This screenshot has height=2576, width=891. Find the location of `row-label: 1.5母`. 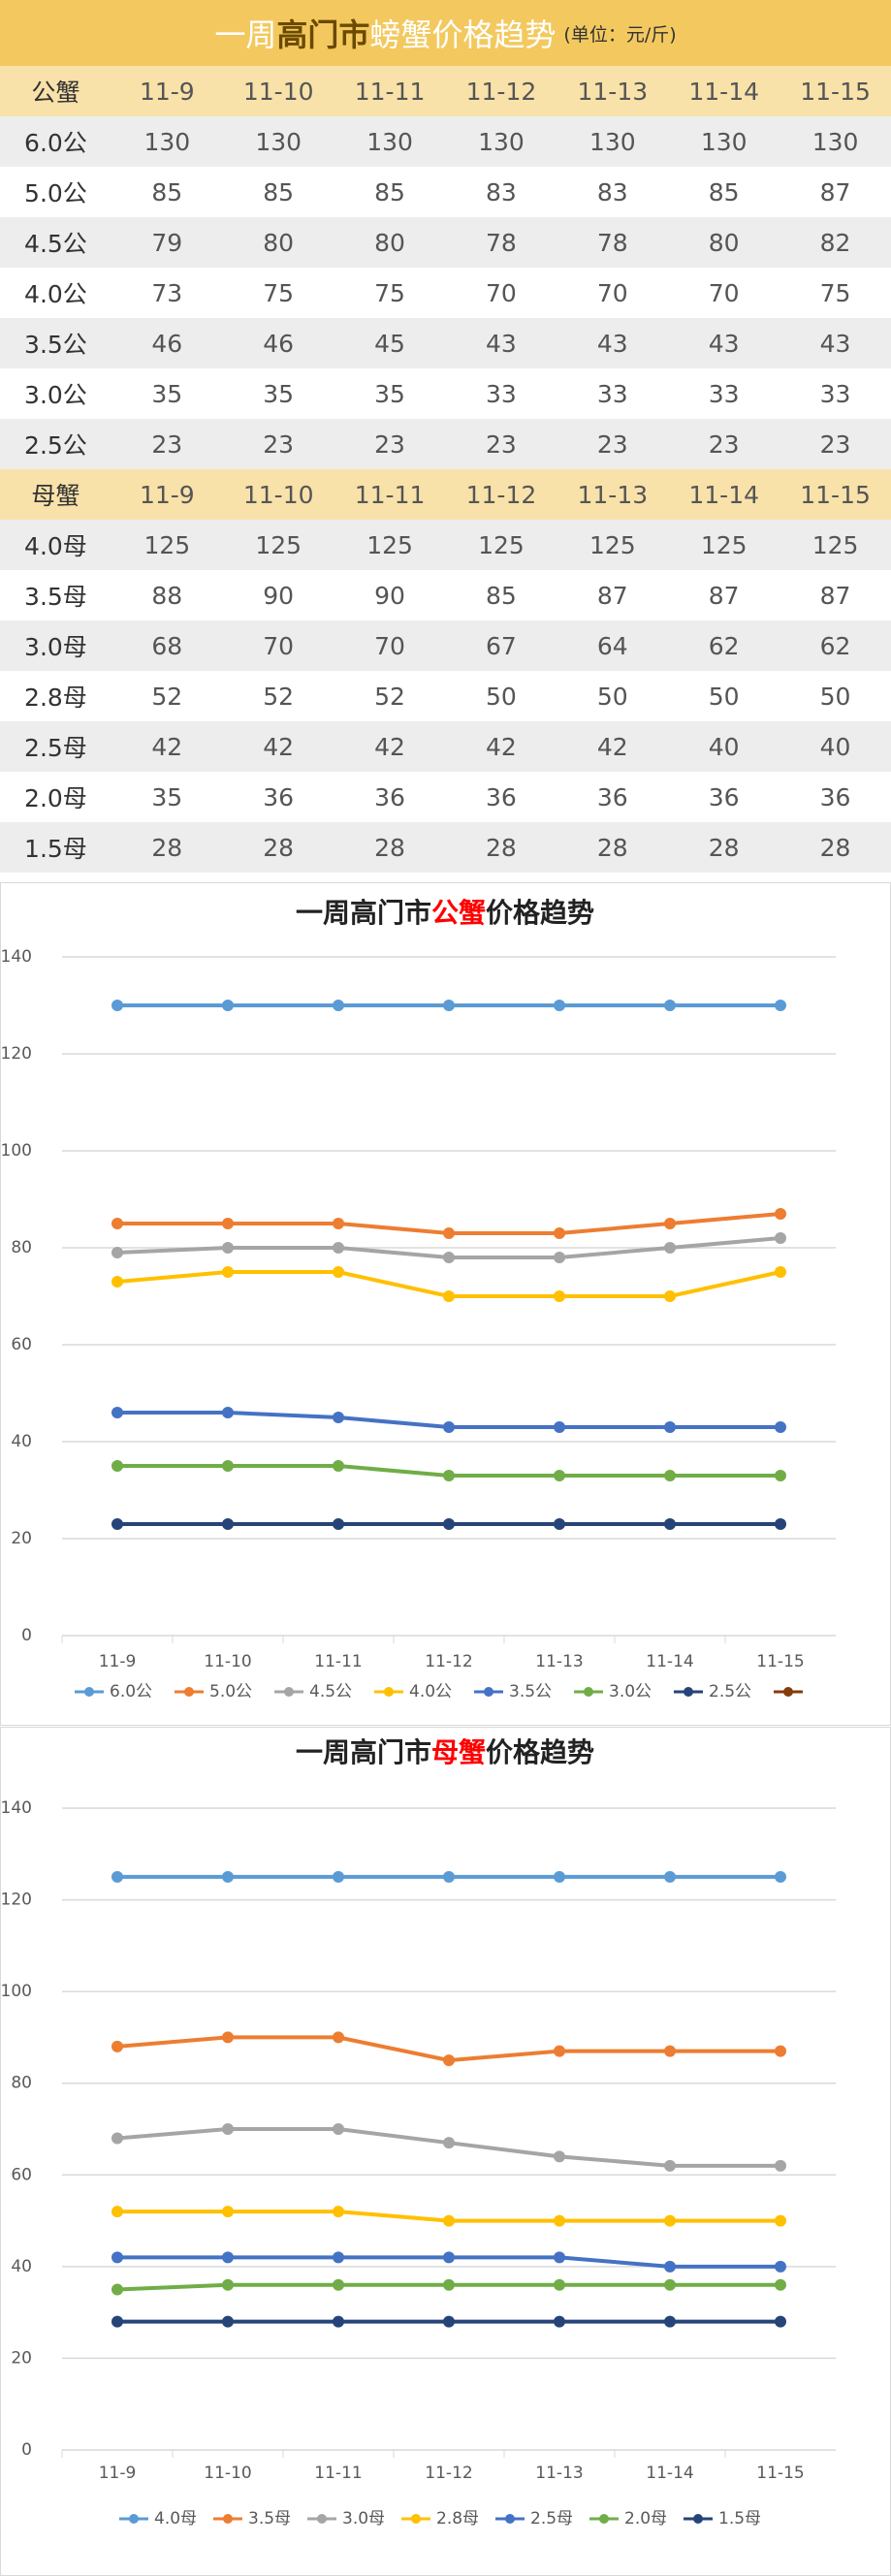

row-label: 1.5母 is located at coordinates (56, 849).